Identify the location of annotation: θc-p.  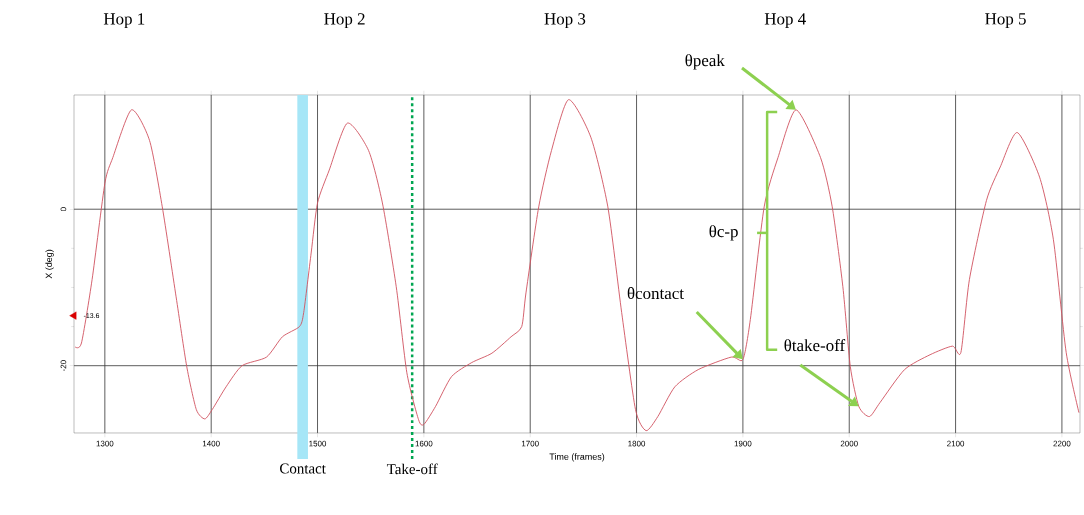
(723, 233).